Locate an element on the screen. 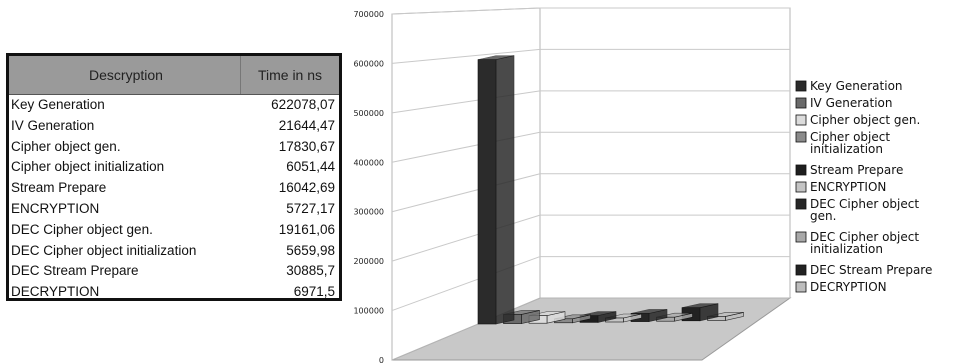 The image size is (956, 364). row-label: DEC Cipher object gen. is located at coordinates (82, 229).